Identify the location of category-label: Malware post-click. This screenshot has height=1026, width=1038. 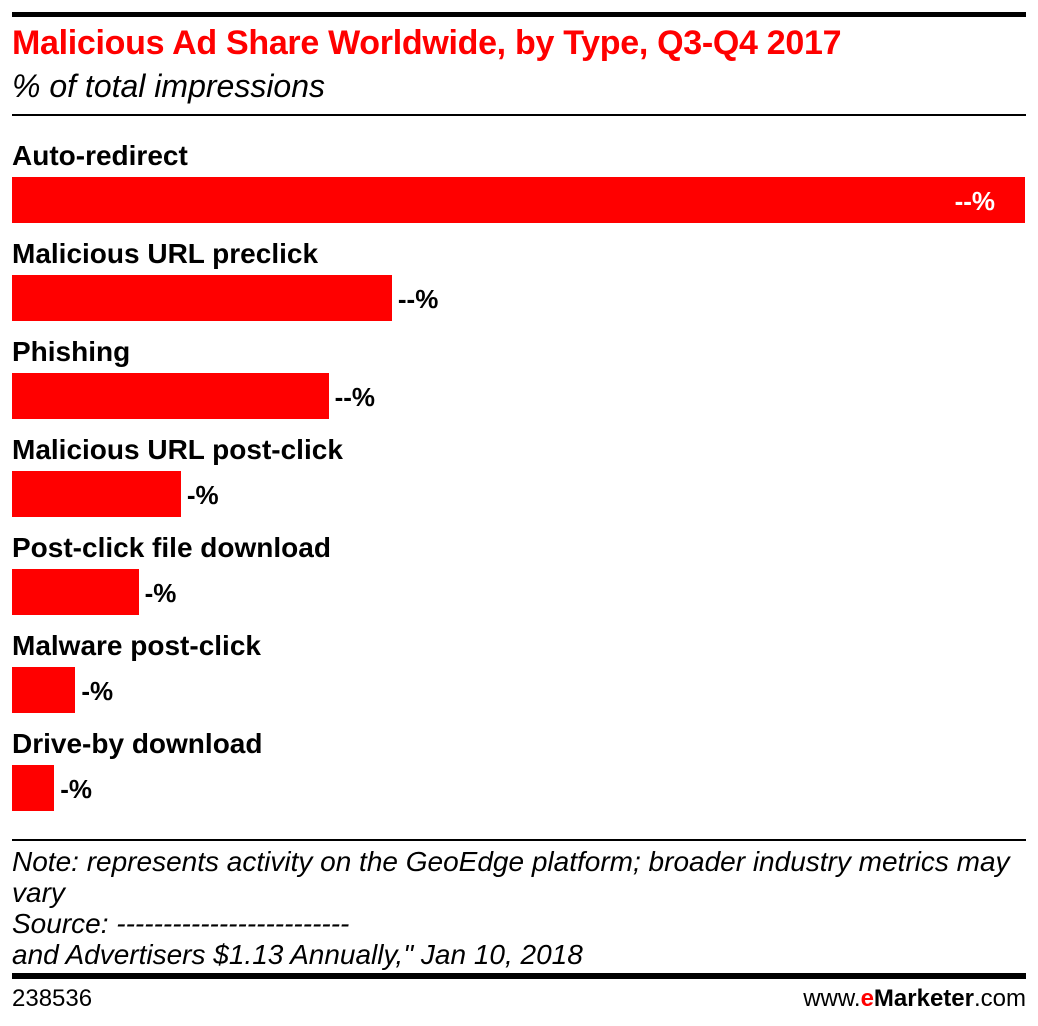
(136, 645).